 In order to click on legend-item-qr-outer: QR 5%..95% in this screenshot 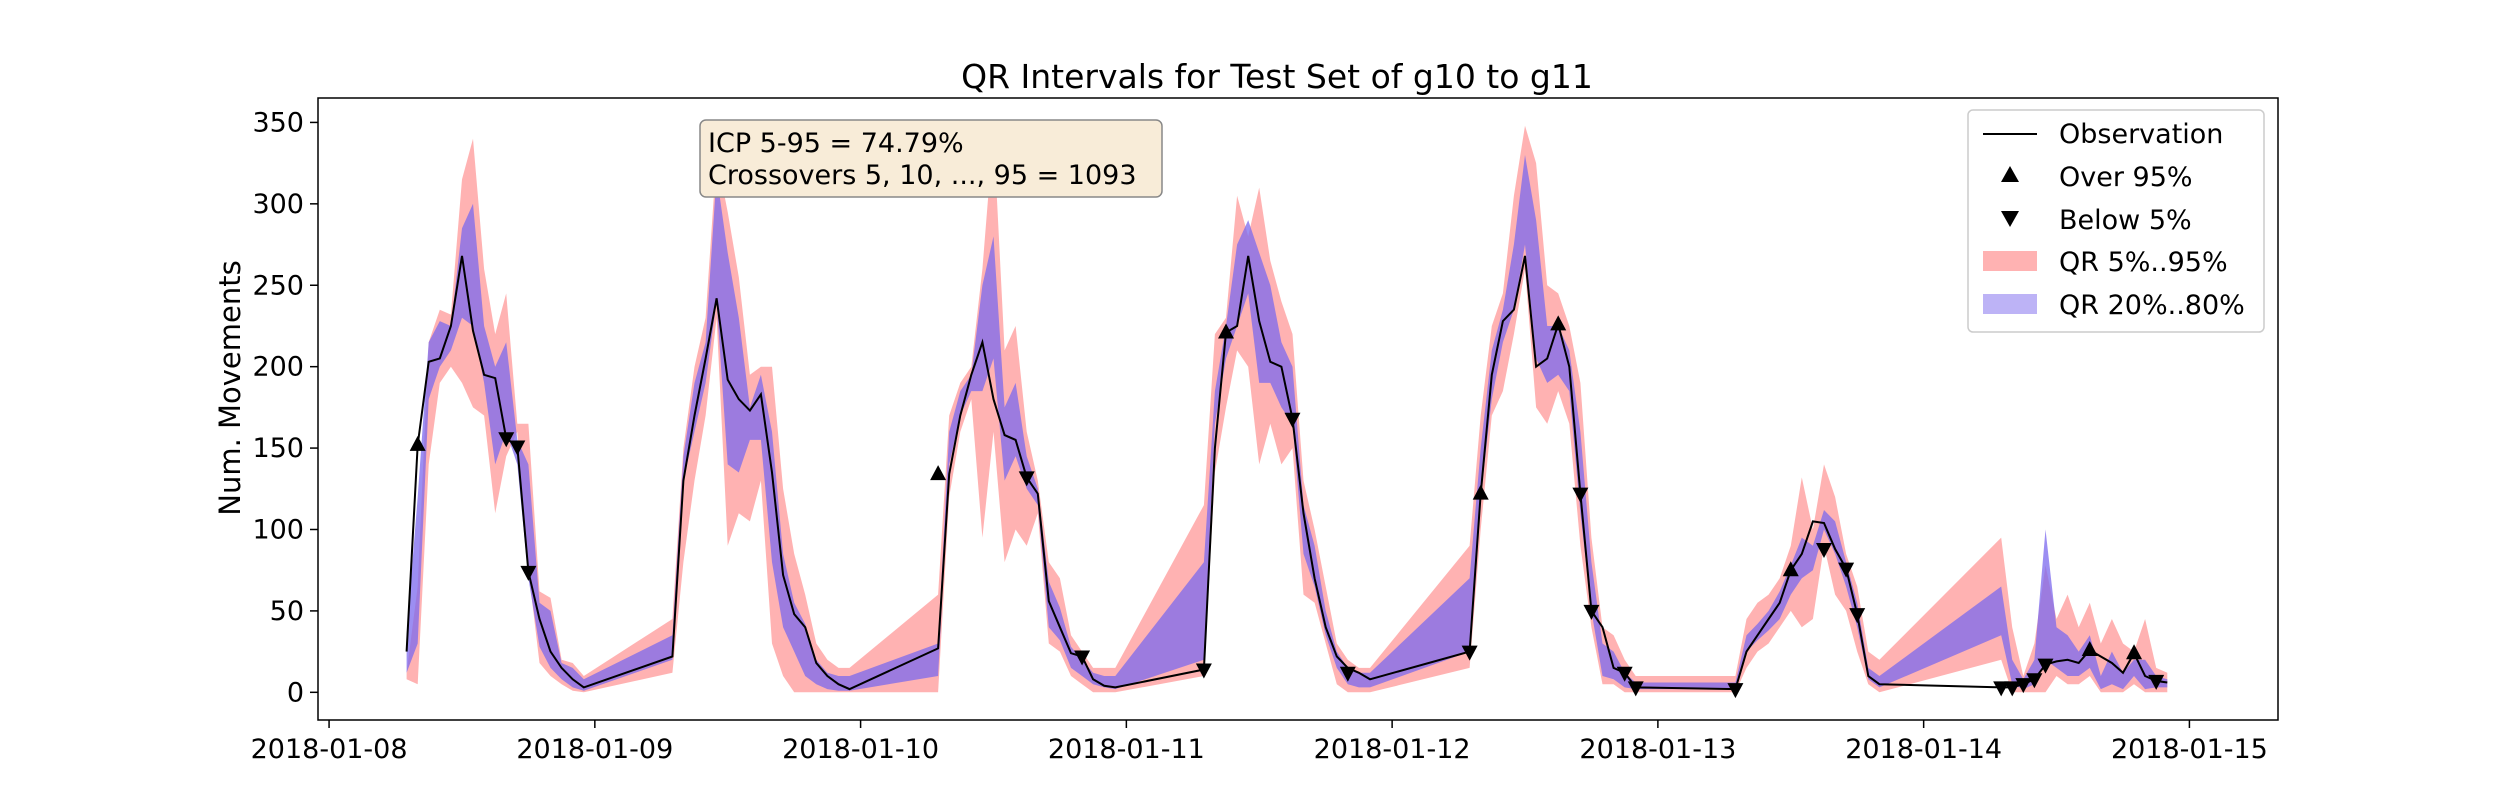, I will do `click(2105, 262)`.